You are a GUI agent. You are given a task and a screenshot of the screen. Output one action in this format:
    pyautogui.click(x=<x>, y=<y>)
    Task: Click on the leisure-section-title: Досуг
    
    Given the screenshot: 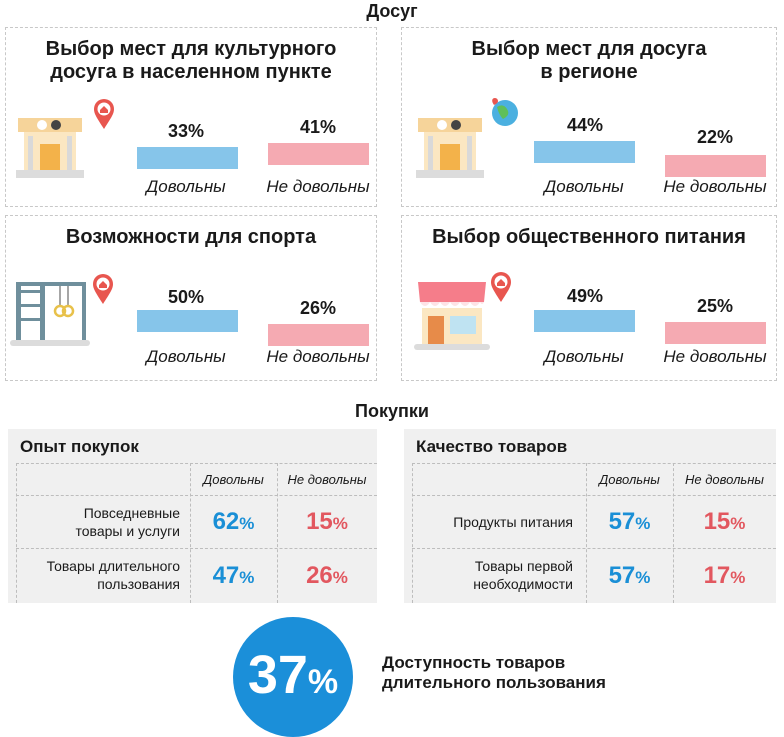 What is the action you would take?
    pyautogui.click(x=392, y=11)
    